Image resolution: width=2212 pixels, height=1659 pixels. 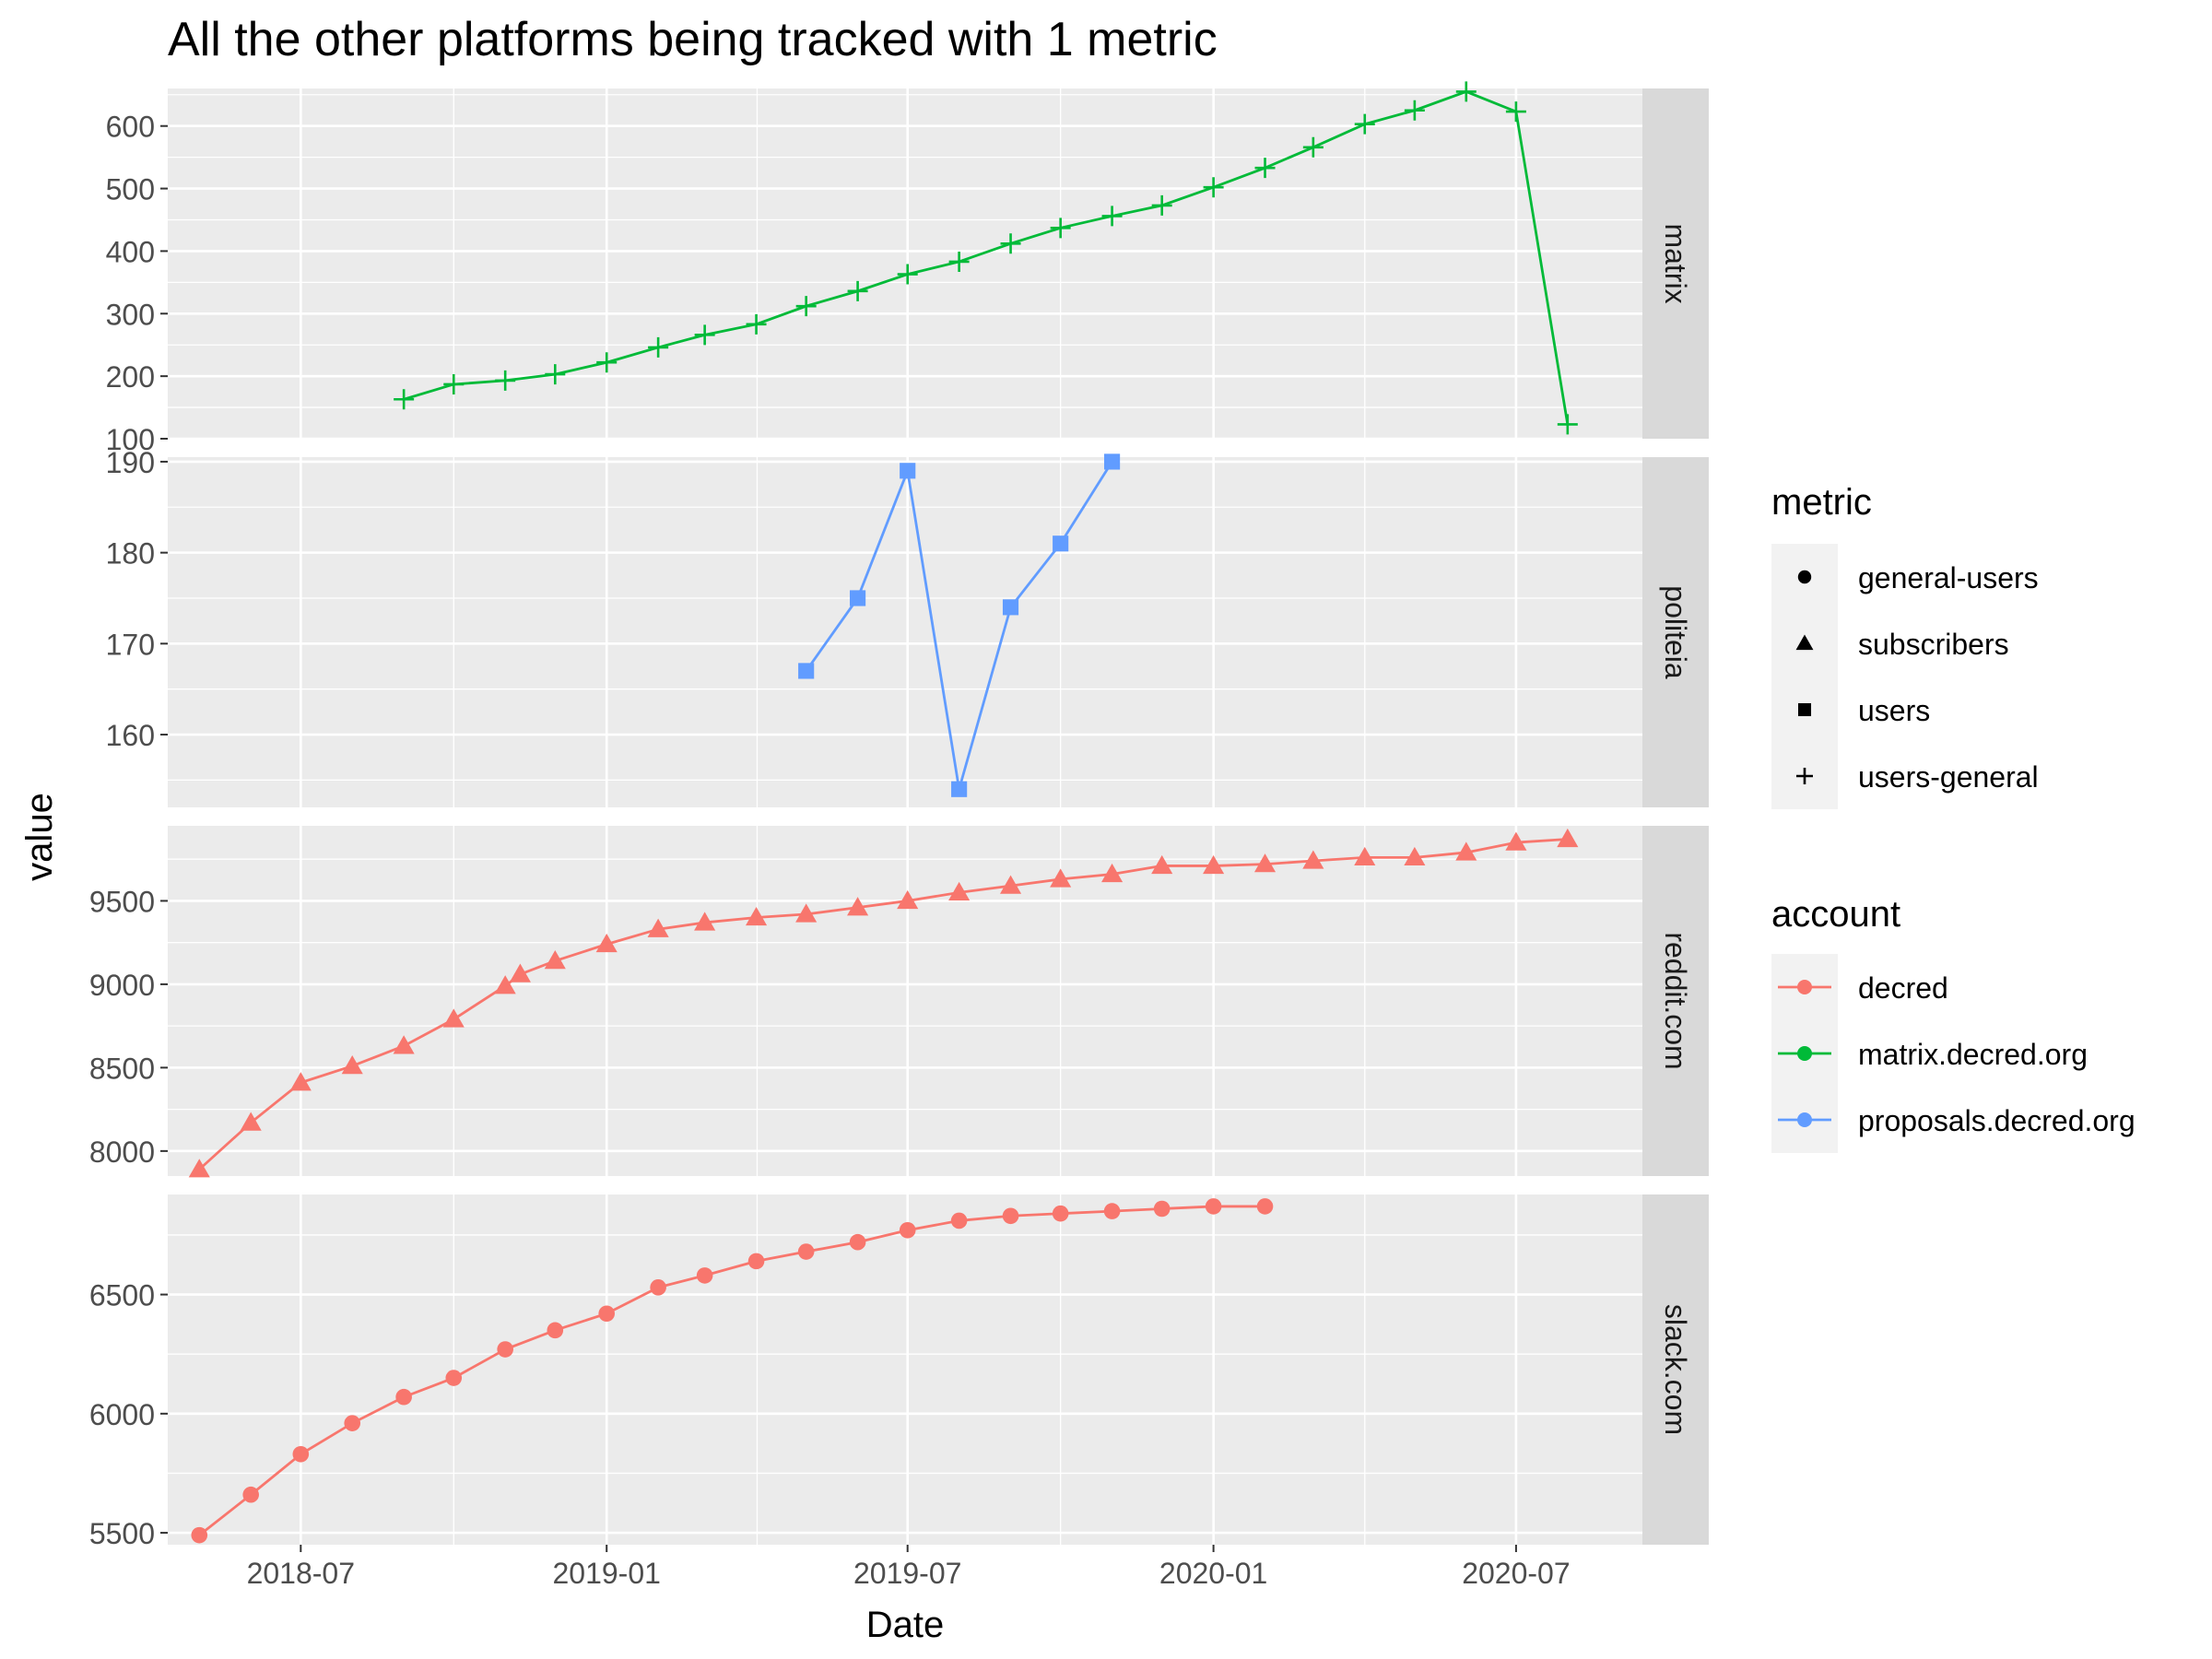 What do you see at coordinates (909, 1567) in the screenshot?
I see `x-axis: 2018-07 2019-01 2019-07 2020-01 2020-07` at bounding box center [909, 1567].